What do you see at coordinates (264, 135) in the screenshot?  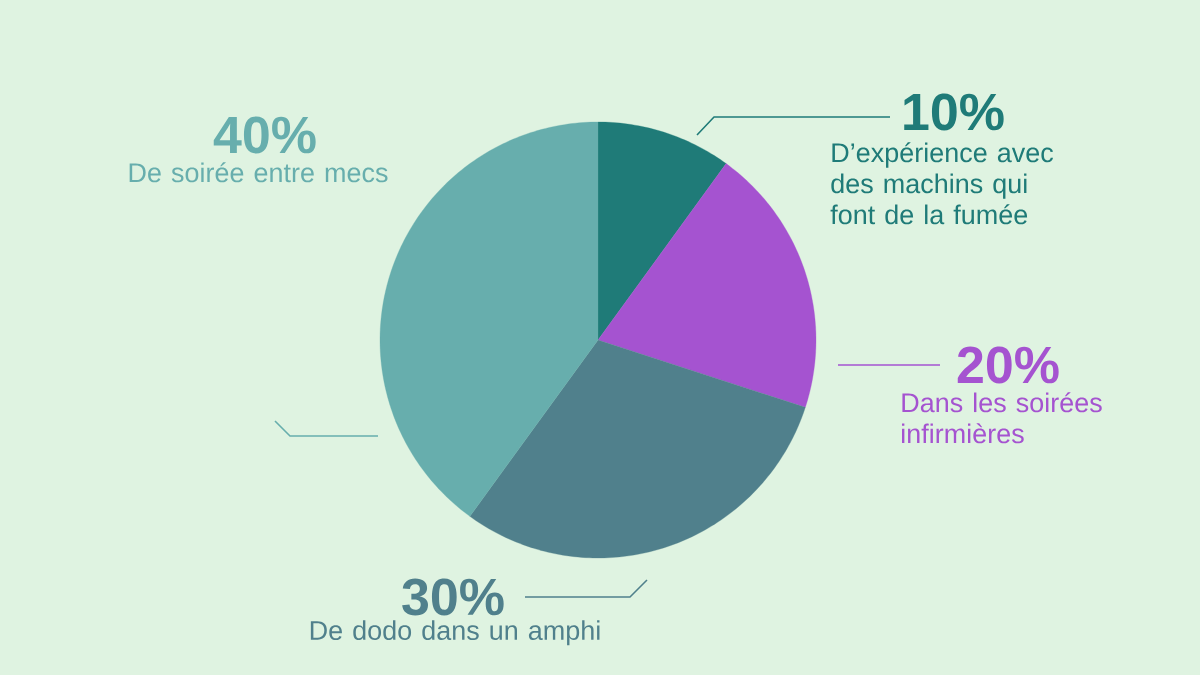 I see `data-label: 40%` at bounding box center [264, 135].